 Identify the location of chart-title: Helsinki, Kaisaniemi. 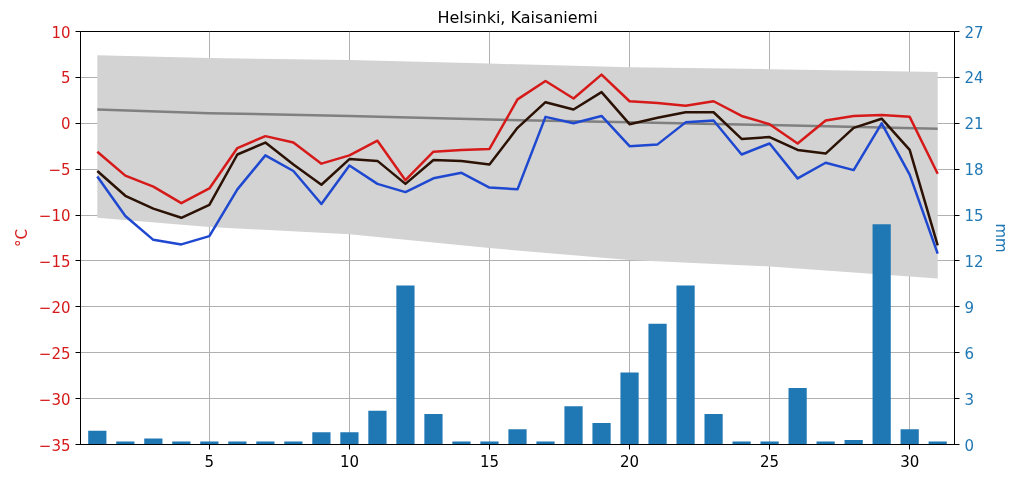
(517, 17).